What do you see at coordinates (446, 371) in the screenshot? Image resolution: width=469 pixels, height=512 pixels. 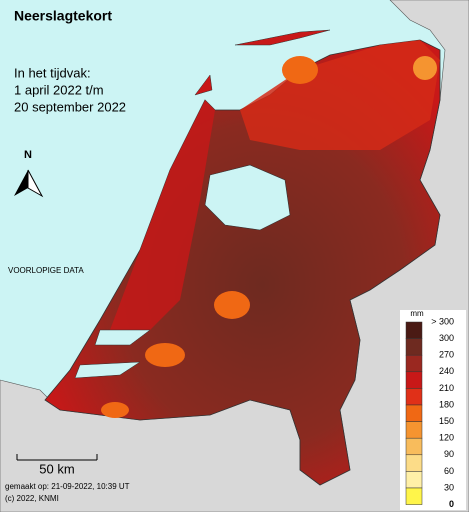 I see `legend-label: 240` at bounding box center [446, 371].